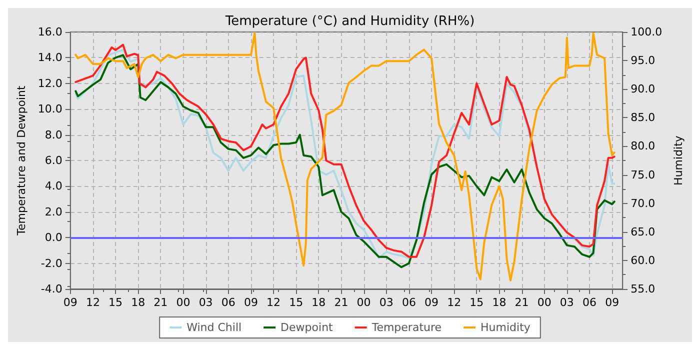 The width and height of the screenshot is (700, 350). What do you see at coordinates (349, 21) in the screenshot?
I see `chart-title: Temperature (°C) and Humidity (RH%)` at bounding box center [349, 21].